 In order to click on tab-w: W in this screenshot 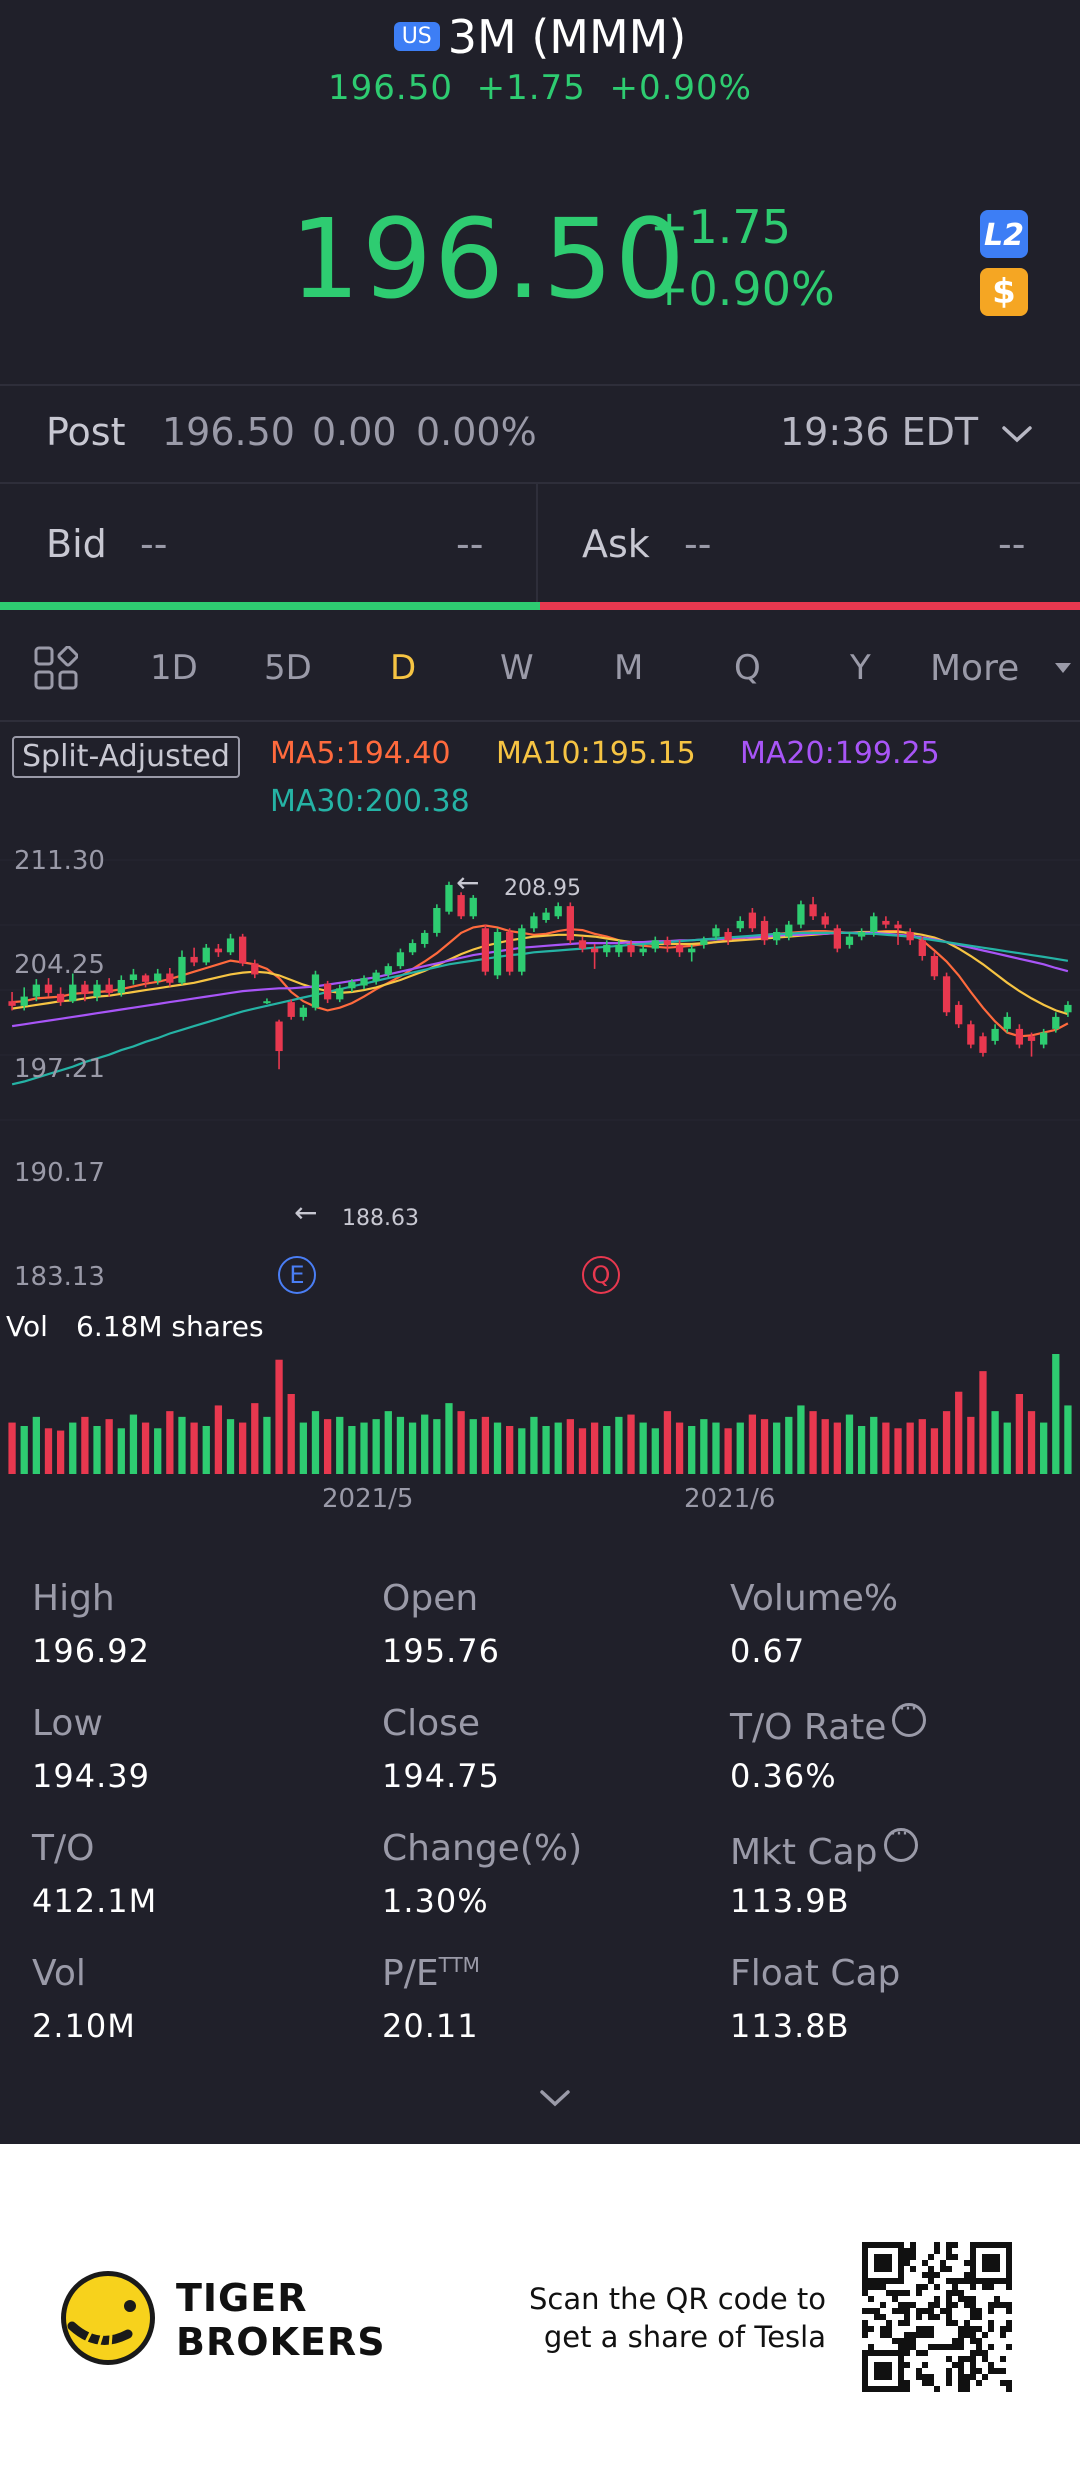, I will do `click(517, 668)`.